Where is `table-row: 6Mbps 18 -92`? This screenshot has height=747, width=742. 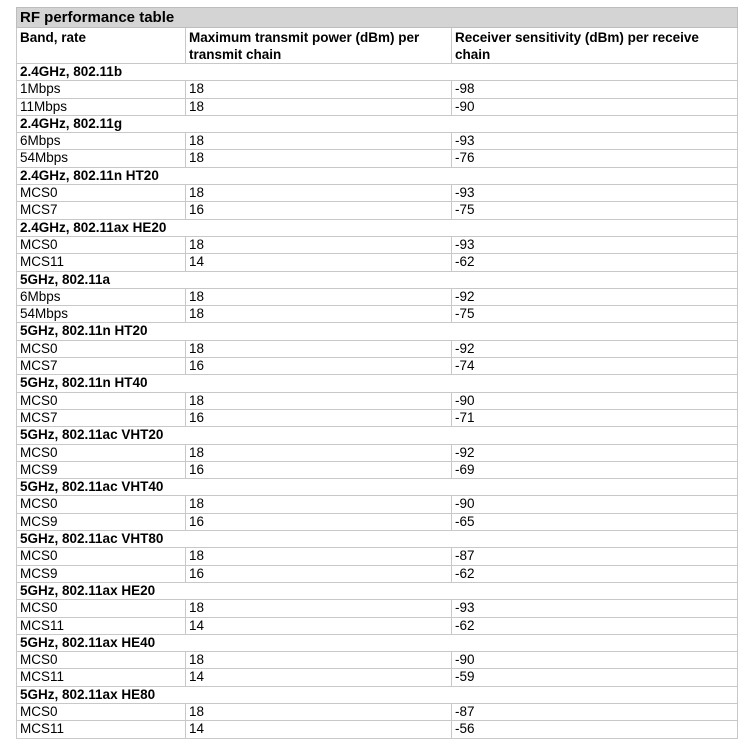
table-row: 6Mbps 18 -92 is located at coordinates (377, 297).